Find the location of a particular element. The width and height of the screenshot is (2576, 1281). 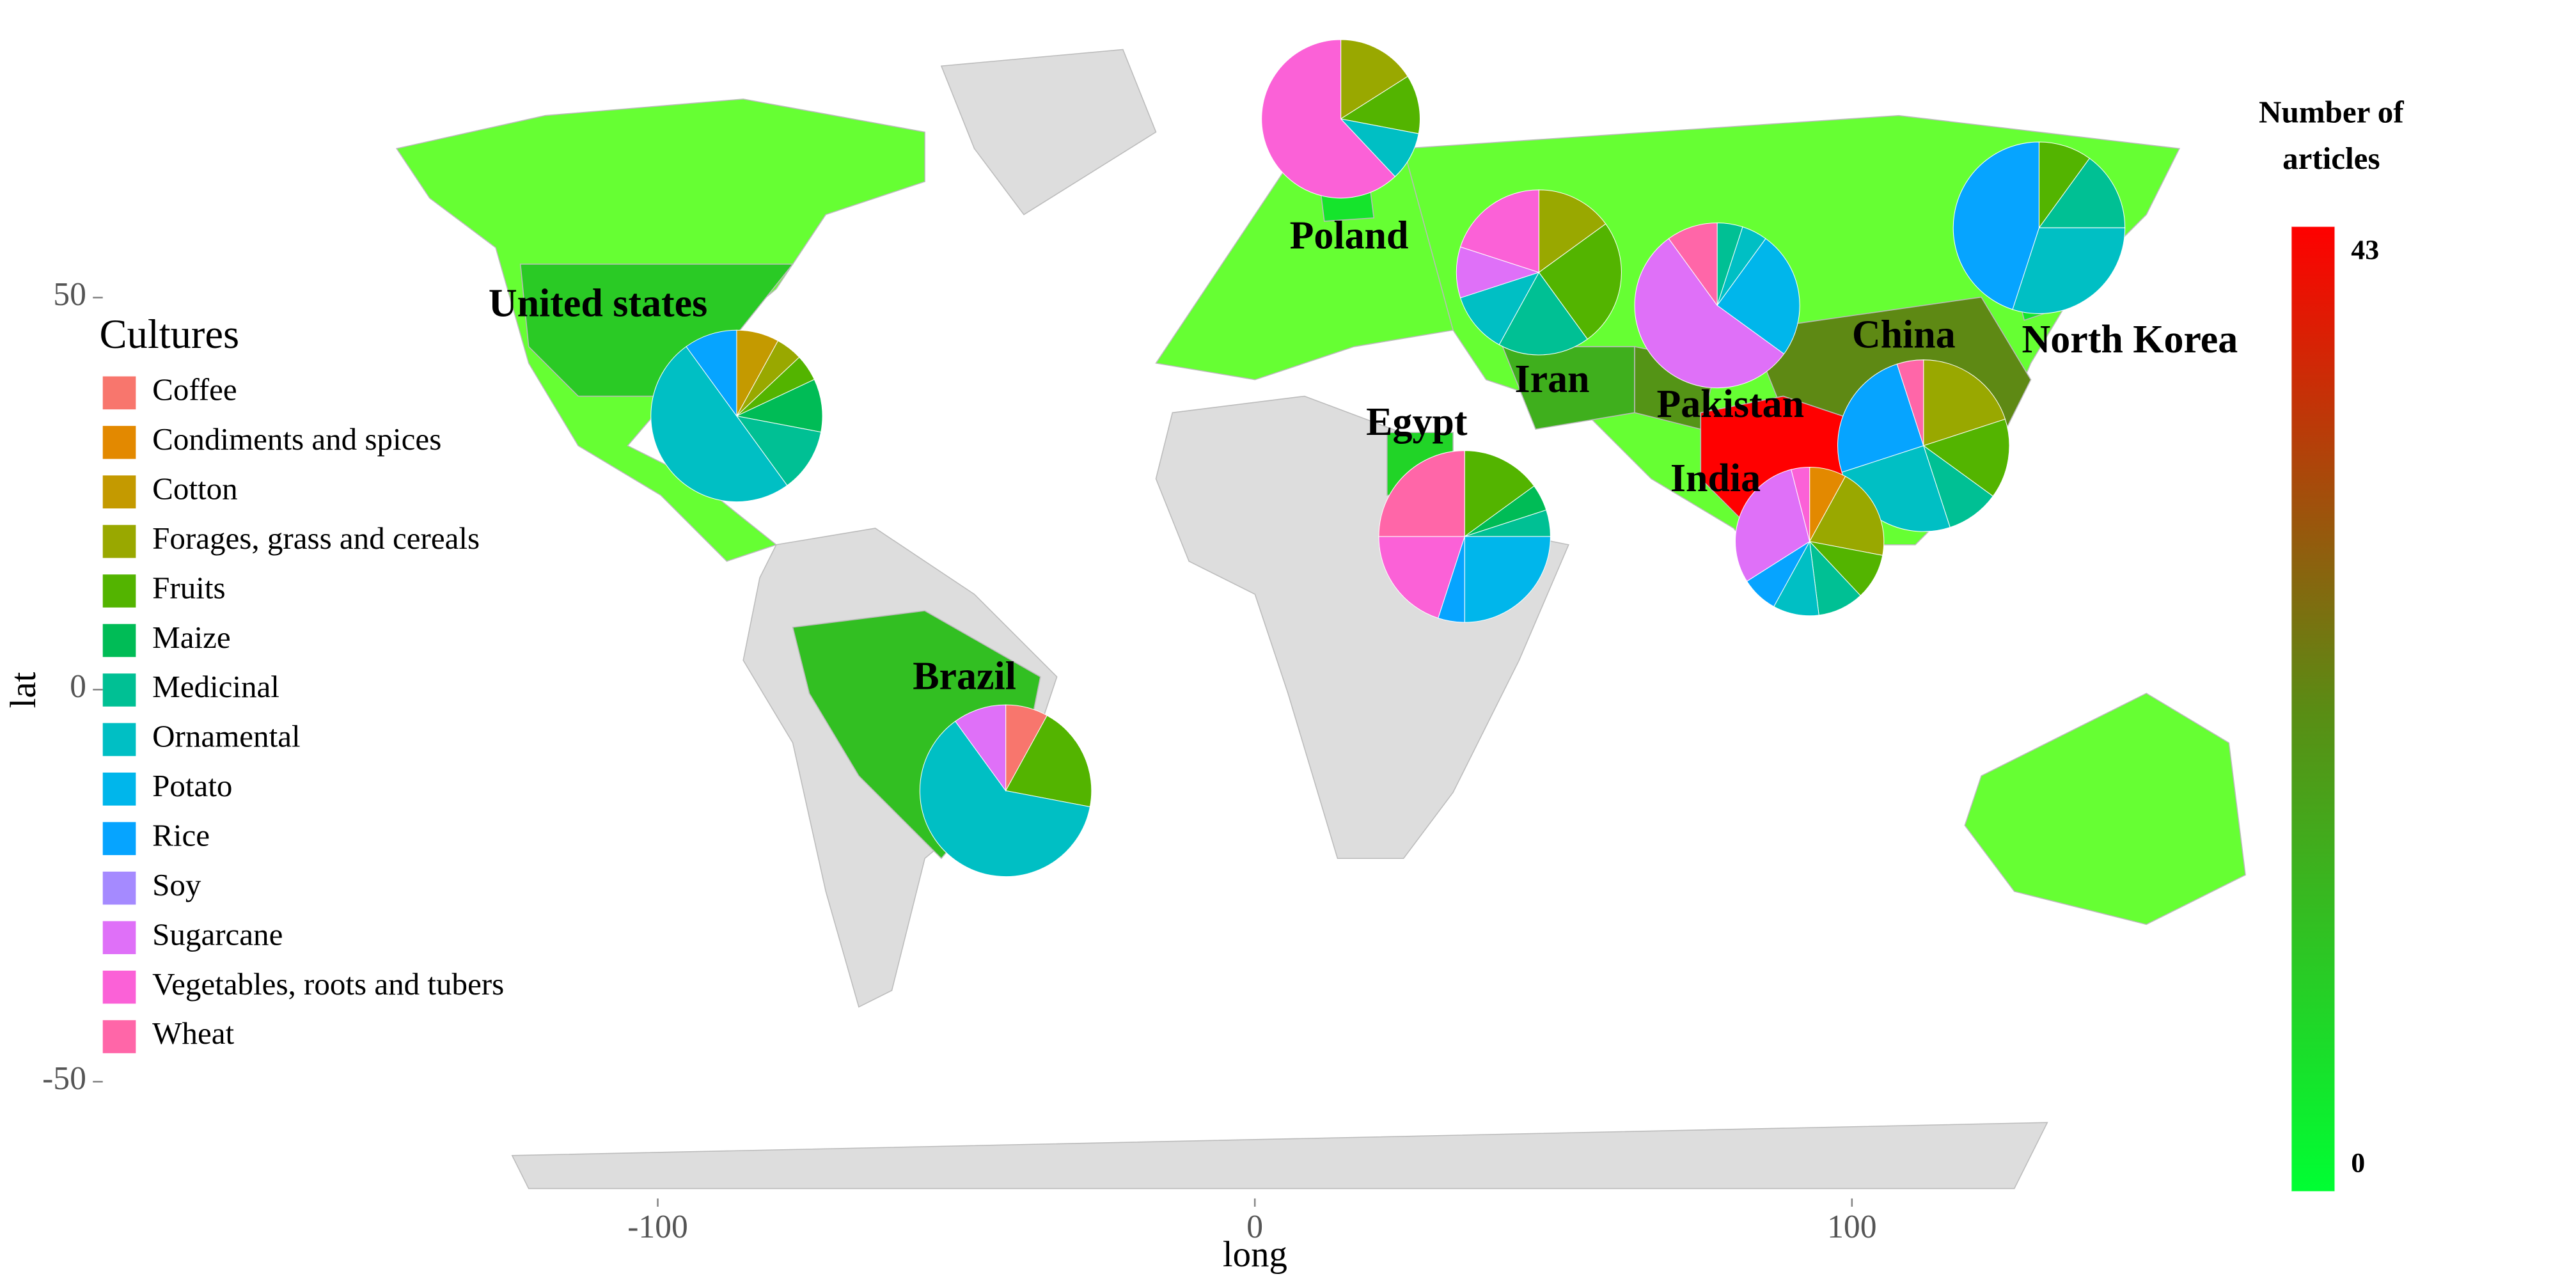

country-label: Pakistan is located at coordinates (1730, 404).